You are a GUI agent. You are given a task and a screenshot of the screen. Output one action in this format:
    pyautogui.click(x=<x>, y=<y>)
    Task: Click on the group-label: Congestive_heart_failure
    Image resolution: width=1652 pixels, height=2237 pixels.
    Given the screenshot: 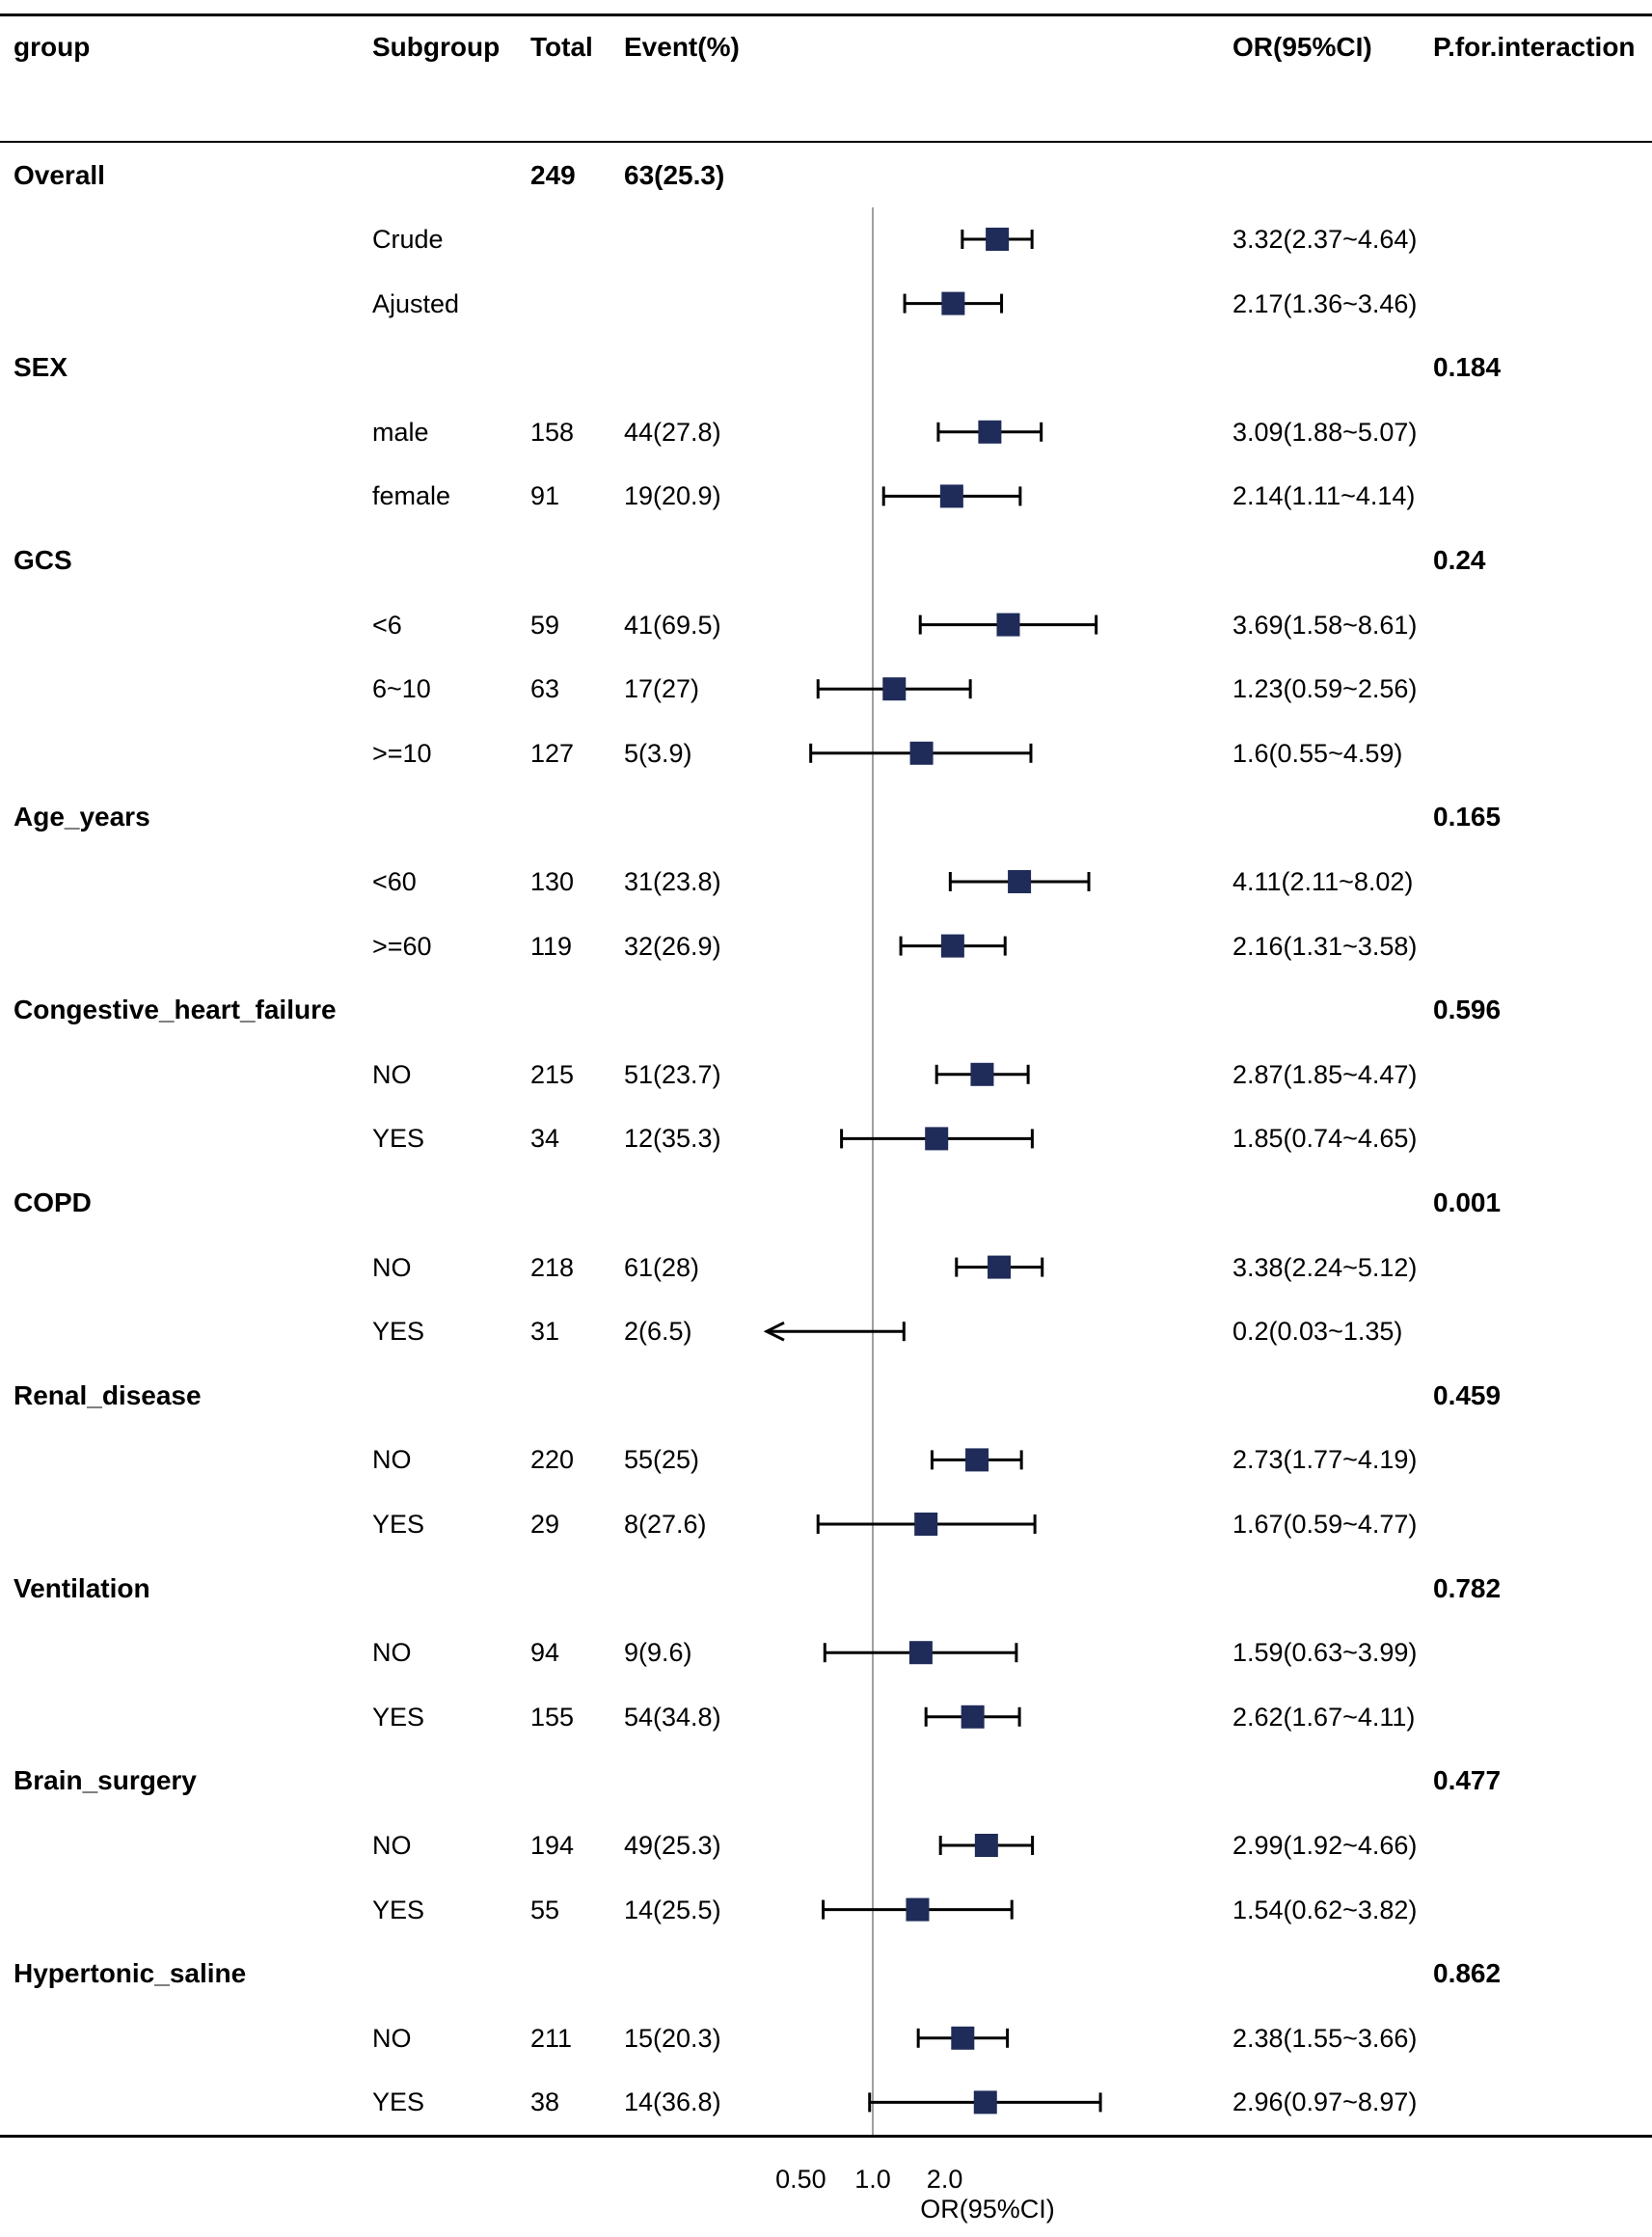 What is the action you would take?
    pyautogui.click(x=175, y=1010)
    